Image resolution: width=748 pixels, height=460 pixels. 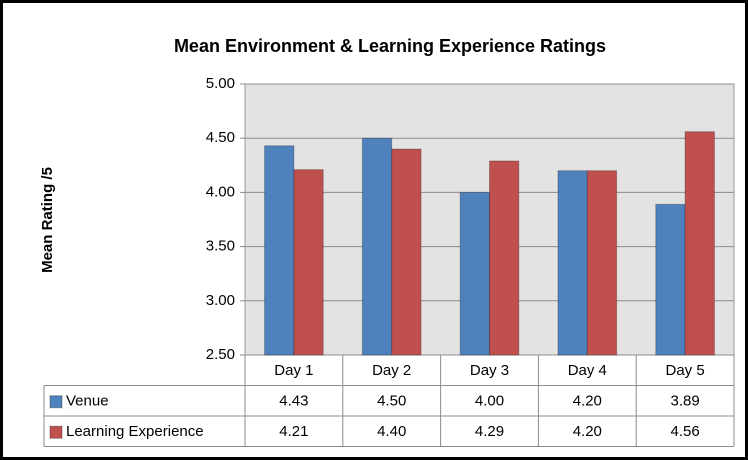 What do you see at coordinates (391, 370) in the screenshot?
I see `x-tick-label: Day 2` at bounding box center [391, 370].